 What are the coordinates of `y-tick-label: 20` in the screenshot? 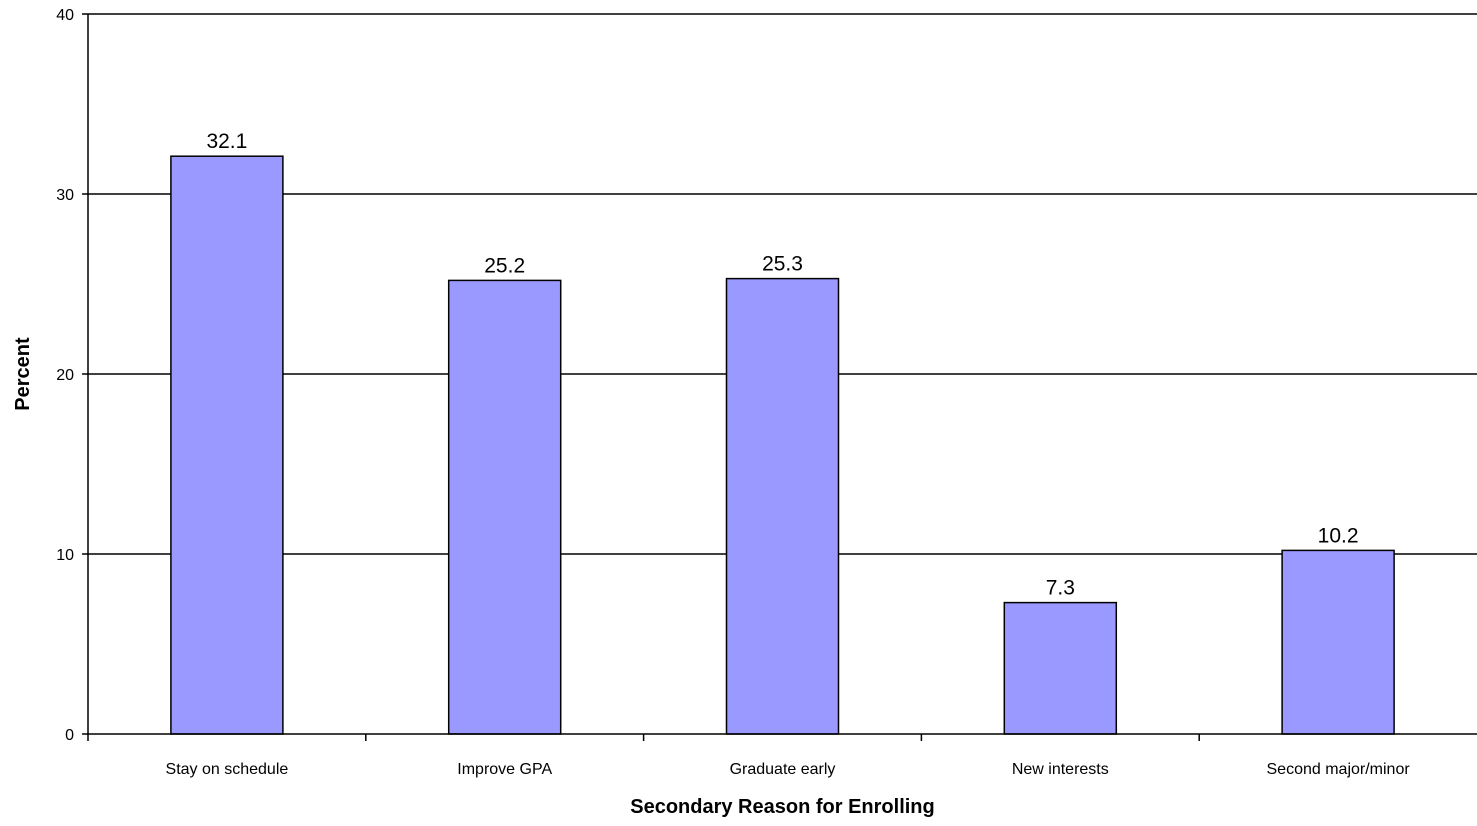 It's located at (65, 375).